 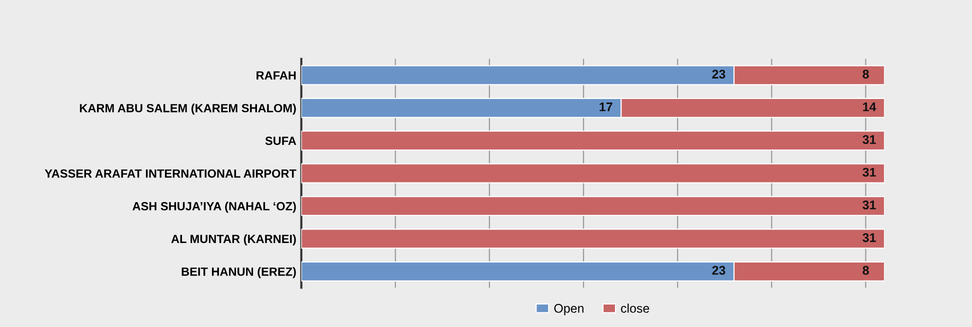 What do you see at coordinates (233, 240) in the screenshot?
I see `y-tick-label: AL MUNTAR (KARNEI)` at bounding box center [233, 240].